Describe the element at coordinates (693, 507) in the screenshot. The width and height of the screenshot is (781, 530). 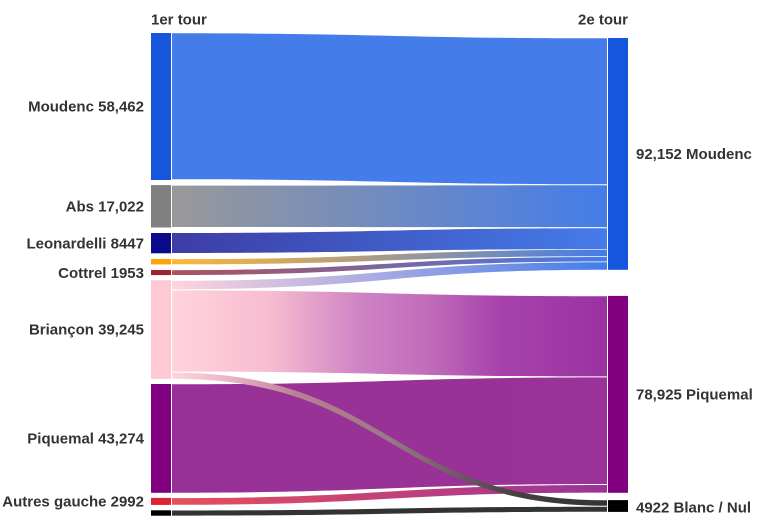
I see `svg-text: 4922 Blanc / Nul` at that location.